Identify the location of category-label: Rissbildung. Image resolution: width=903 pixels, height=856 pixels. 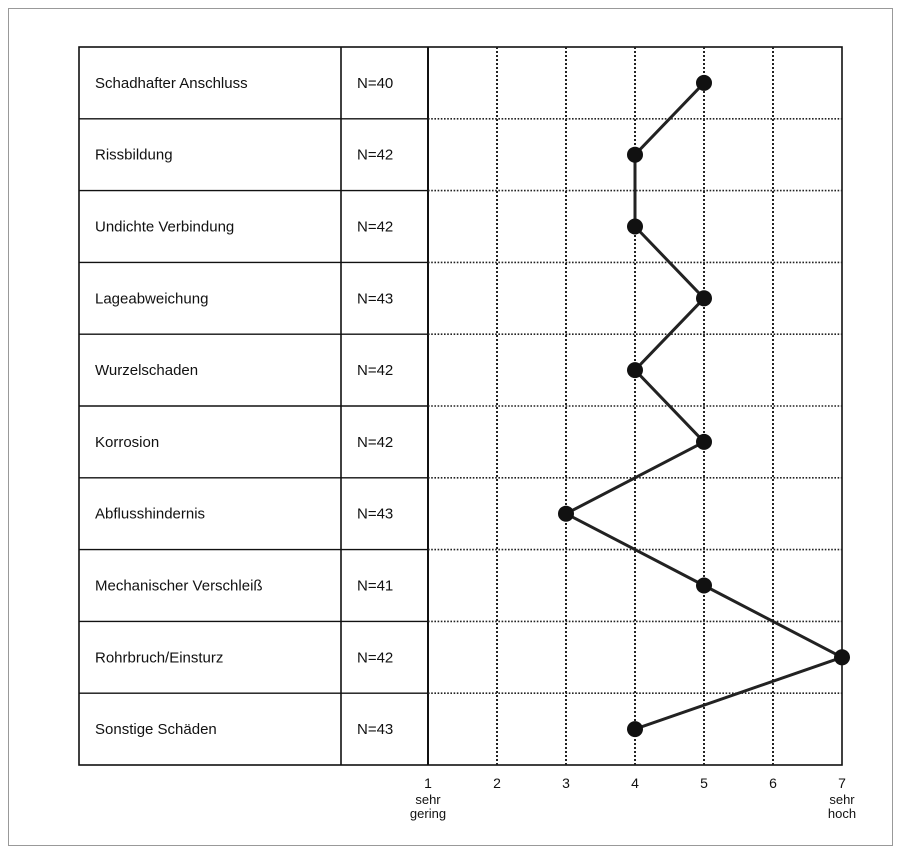
(134, 155).